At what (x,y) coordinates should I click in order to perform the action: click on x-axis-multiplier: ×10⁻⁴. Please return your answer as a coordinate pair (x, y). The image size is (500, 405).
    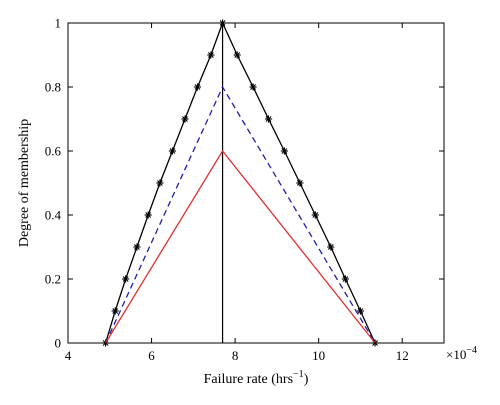
    Looking at the image, I should click on (461, 353).